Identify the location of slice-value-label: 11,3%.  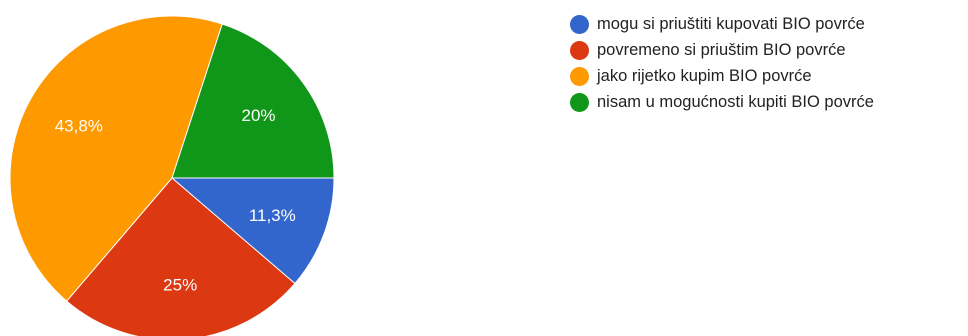
(272, 215).